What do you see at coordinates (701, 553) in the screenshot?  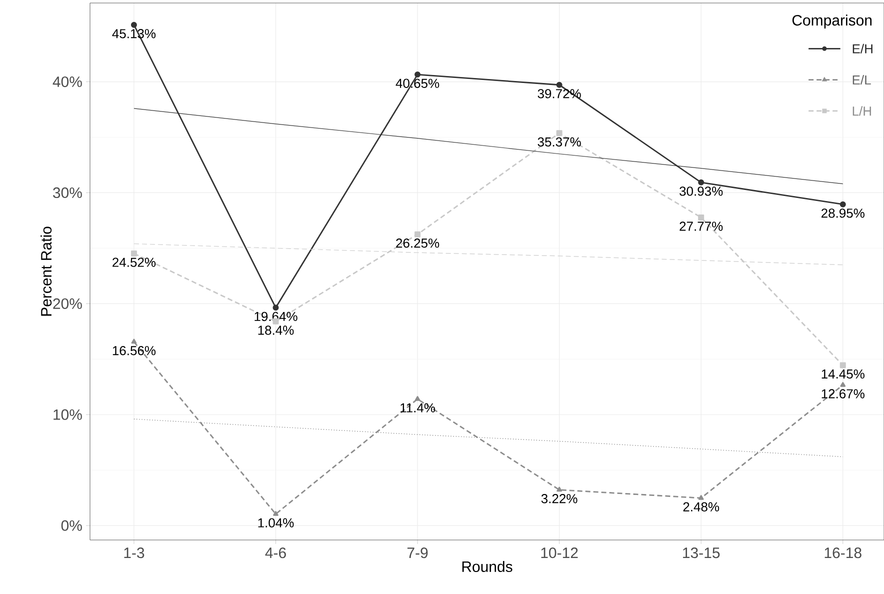 I see `x-tick-label: 13-15` at bounding box center [701, 553].